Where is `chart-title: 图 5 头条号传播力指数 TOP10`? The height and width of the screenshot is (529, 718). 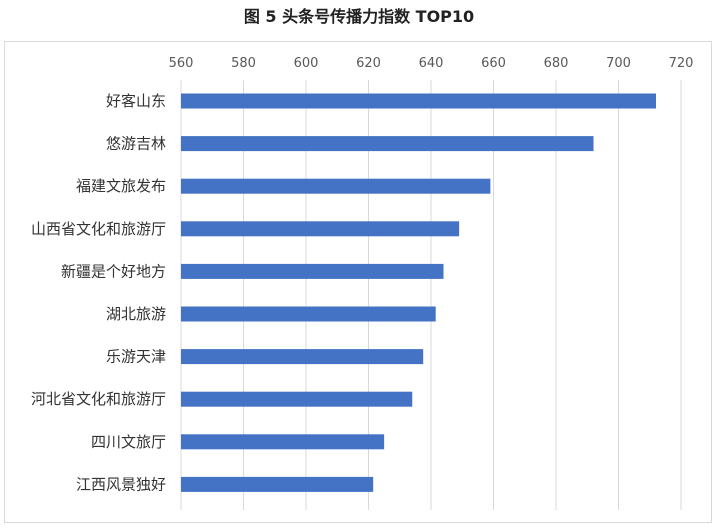 chart-title: 图 5 头条号传播力指数 TOP10 is located at coordinates (359, 16).